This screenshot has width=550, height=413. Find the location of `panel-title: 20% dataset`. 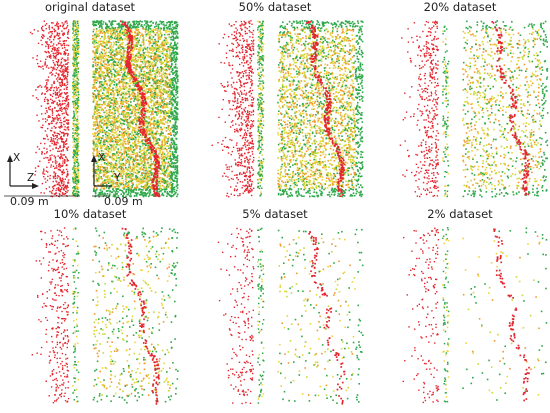

panel-title: 20% dataset is located at coordinates (460, 7).